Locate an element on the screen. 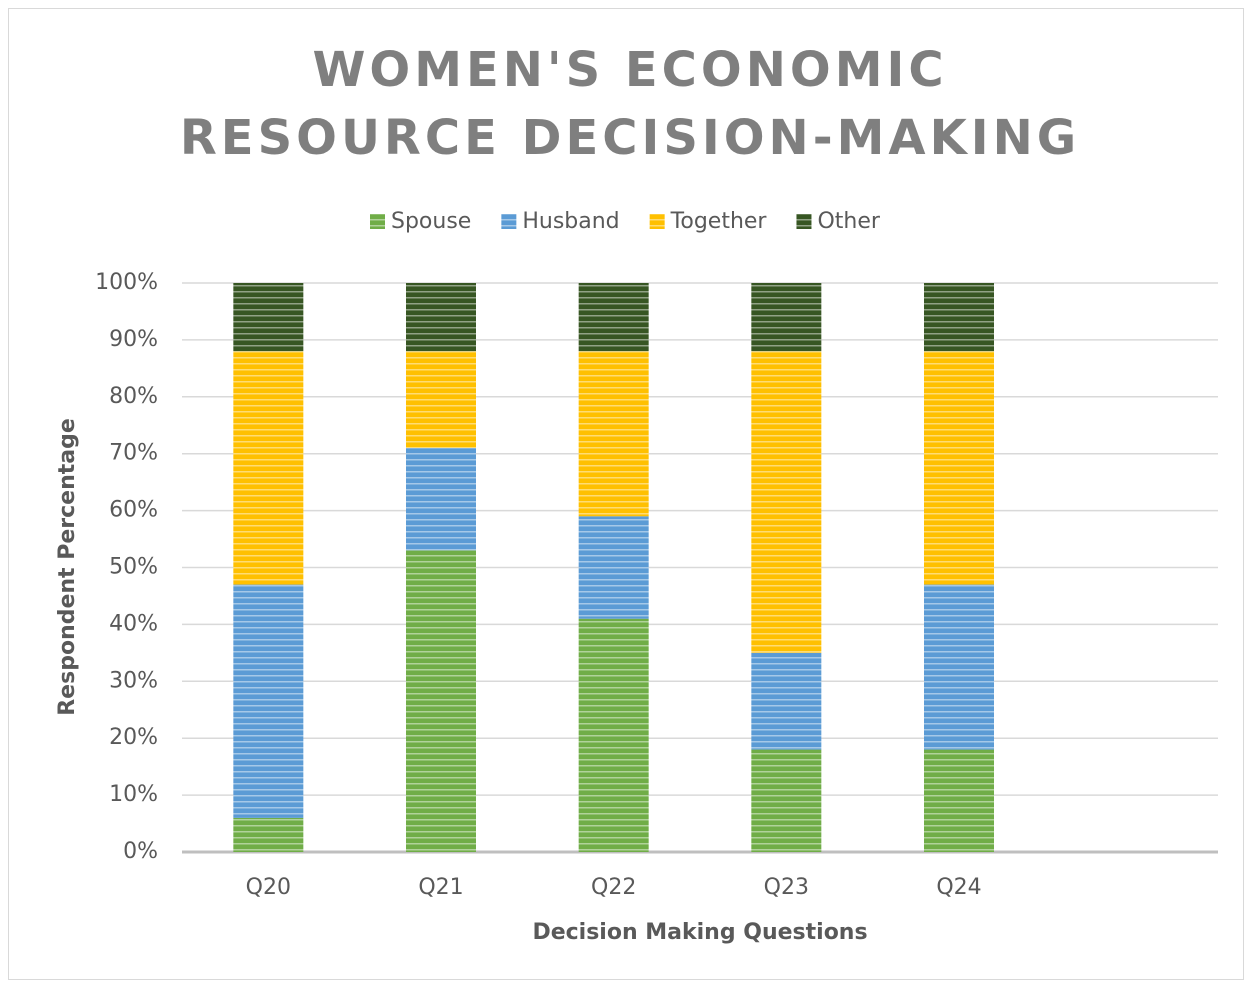 This screenshot has width=1250, height=983. y-tick-label: 40% is located at coordinates (133, 623).